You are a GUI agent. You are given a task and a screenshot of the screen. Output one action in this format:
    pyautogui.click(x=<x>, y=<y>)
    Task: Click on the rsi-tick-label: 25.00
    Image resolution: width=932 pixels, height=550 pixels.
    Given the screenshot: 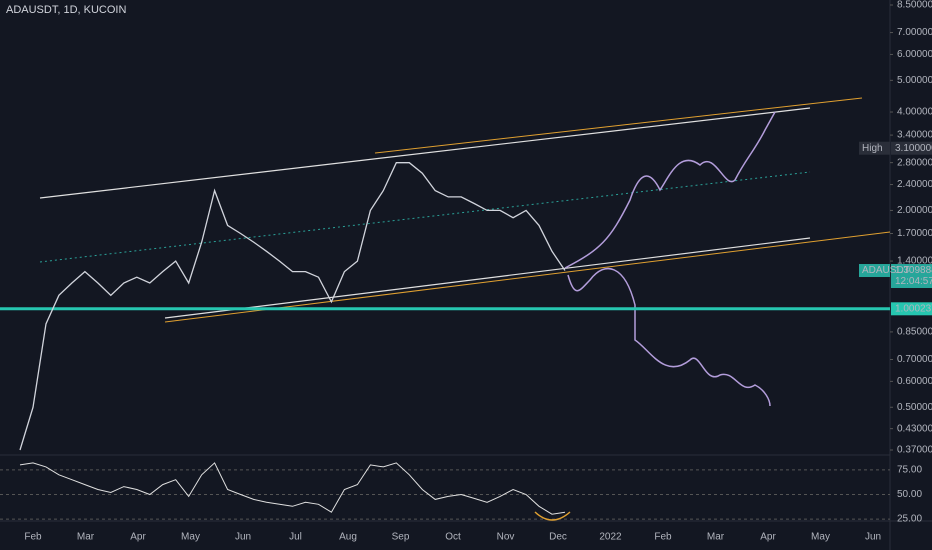 What is the action you would take?
    pyautogui.click(x=909, y=519)
    